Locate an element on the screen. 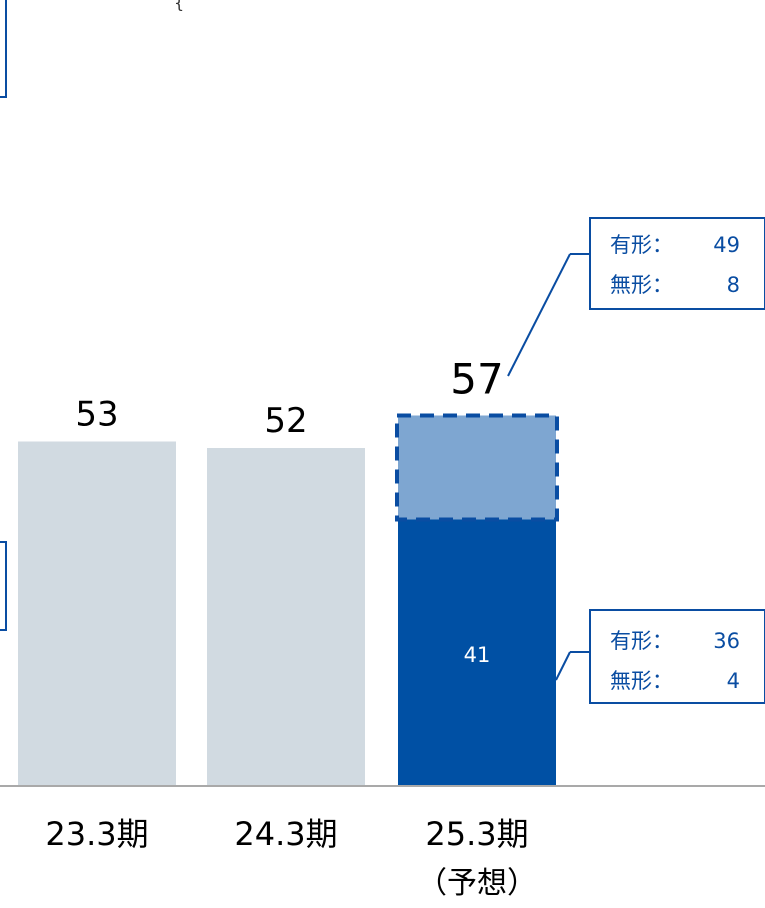  bar-3-base is located at coordinates (477, 652).